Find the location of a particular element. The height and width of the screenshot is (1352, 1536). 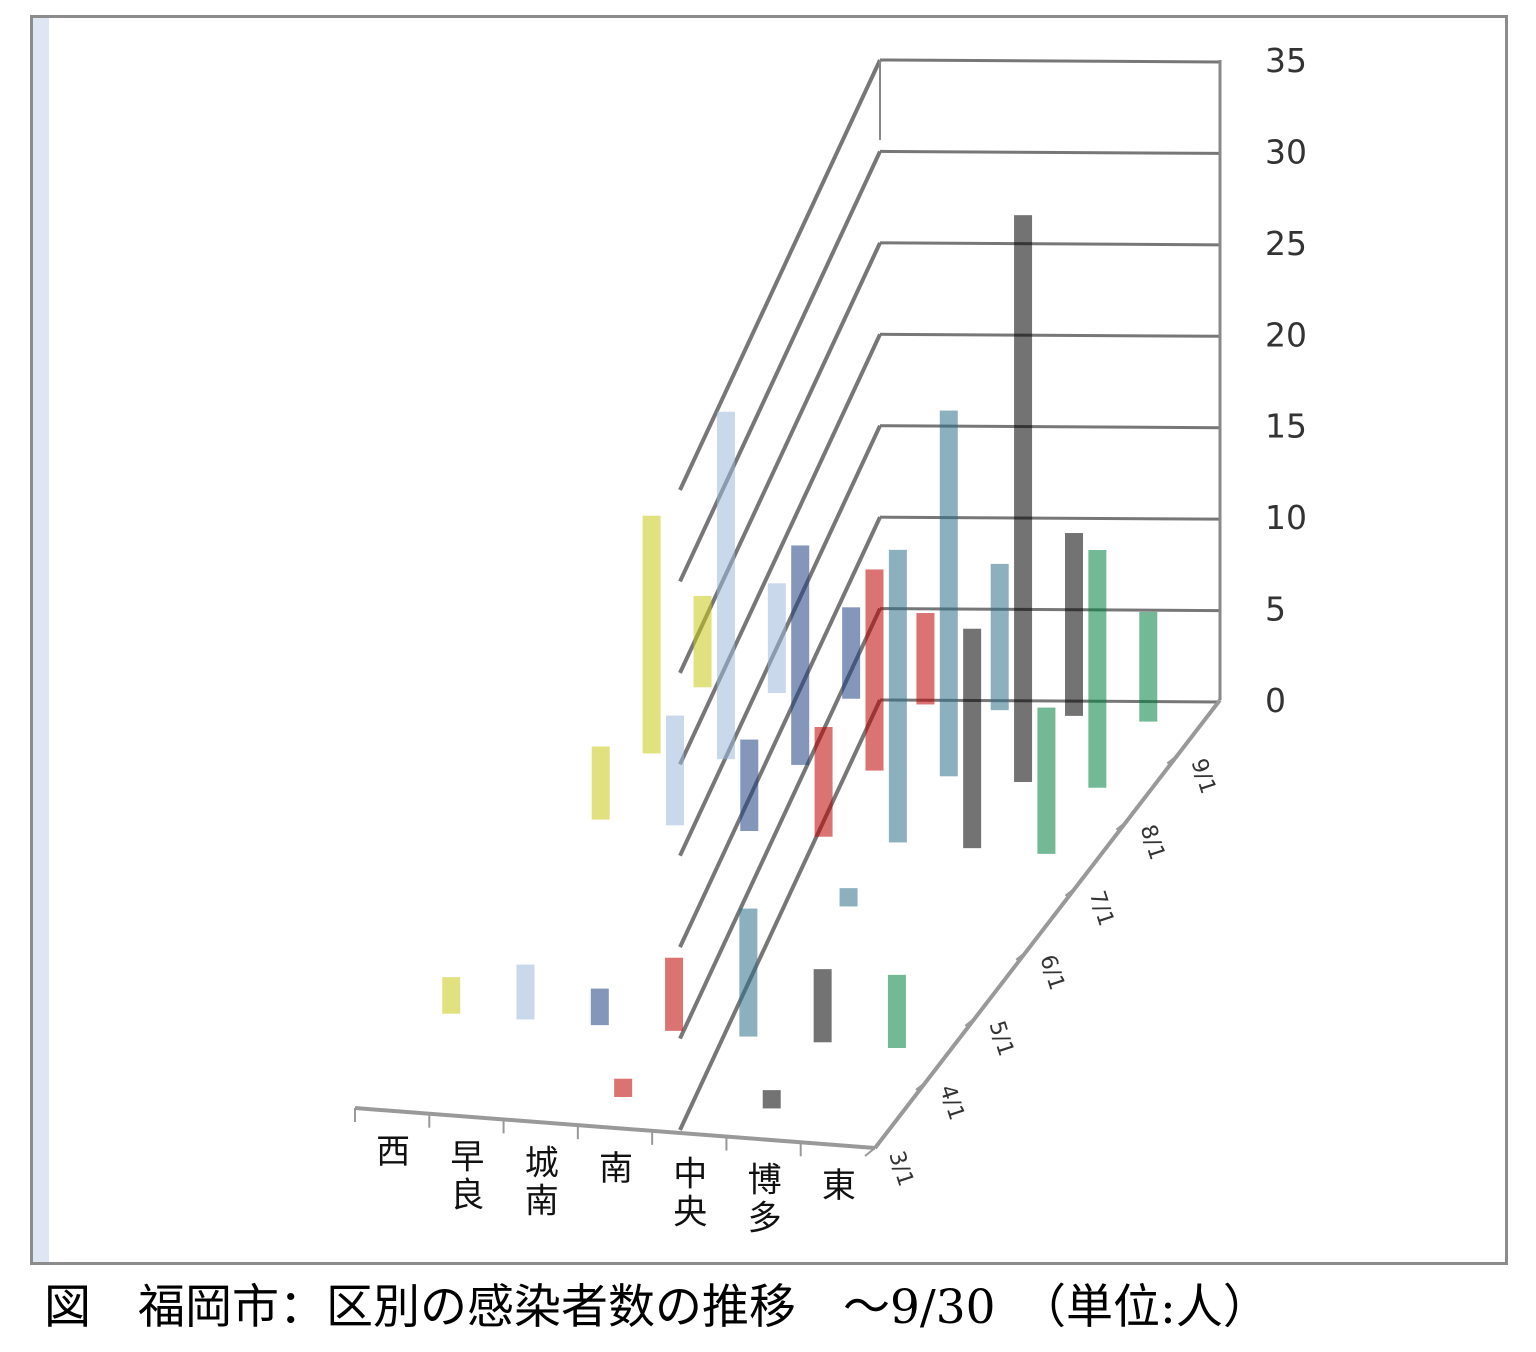

category-label-char: 央 is located at coordinates (690, 1213).